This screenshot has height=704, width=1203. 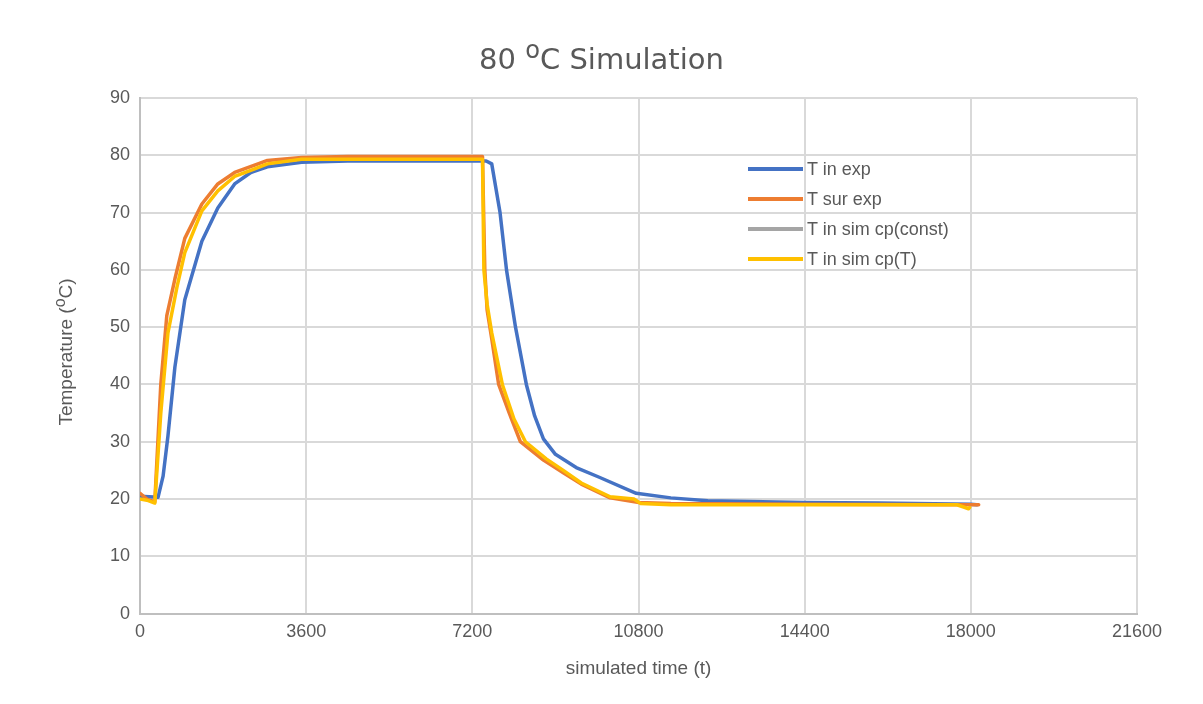 What do you see at coordinates (120, 440) in the screenshot?
I see `y-tick-label: 30` at bounding box center [120, 440].